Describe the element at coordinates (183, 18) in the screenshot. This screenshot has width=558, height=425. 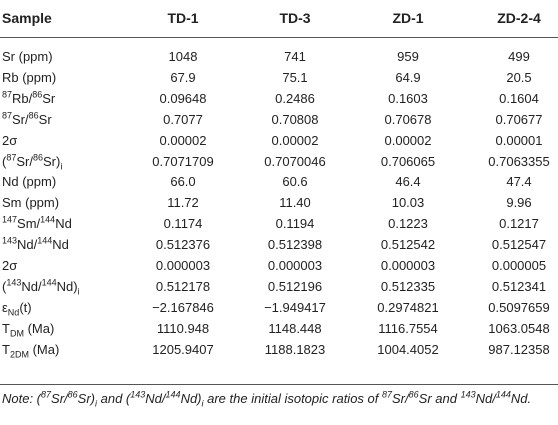
I see `column-header: TD-1` at that location.